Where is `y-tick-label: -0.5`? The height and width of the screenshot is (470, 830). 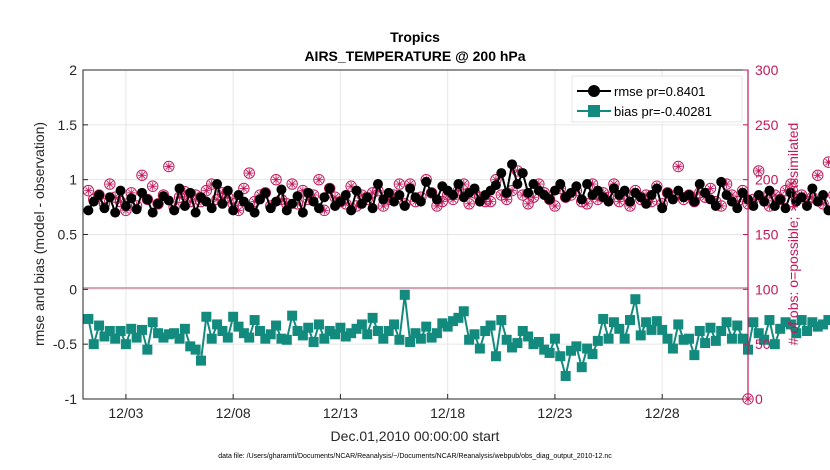 y-tick-label: -0.5 is located at coordinates (65, 344).